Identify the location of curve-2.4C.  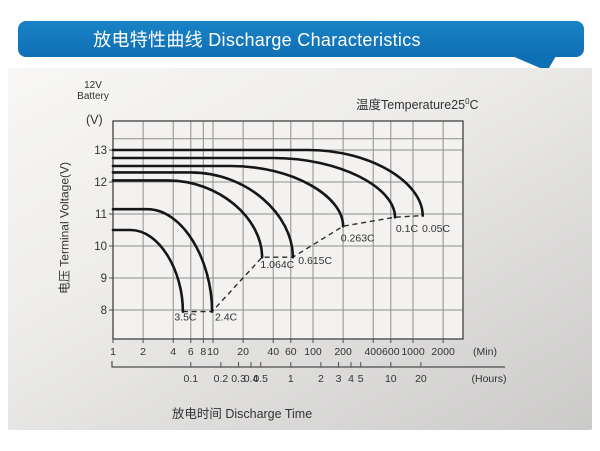
(162, 260).